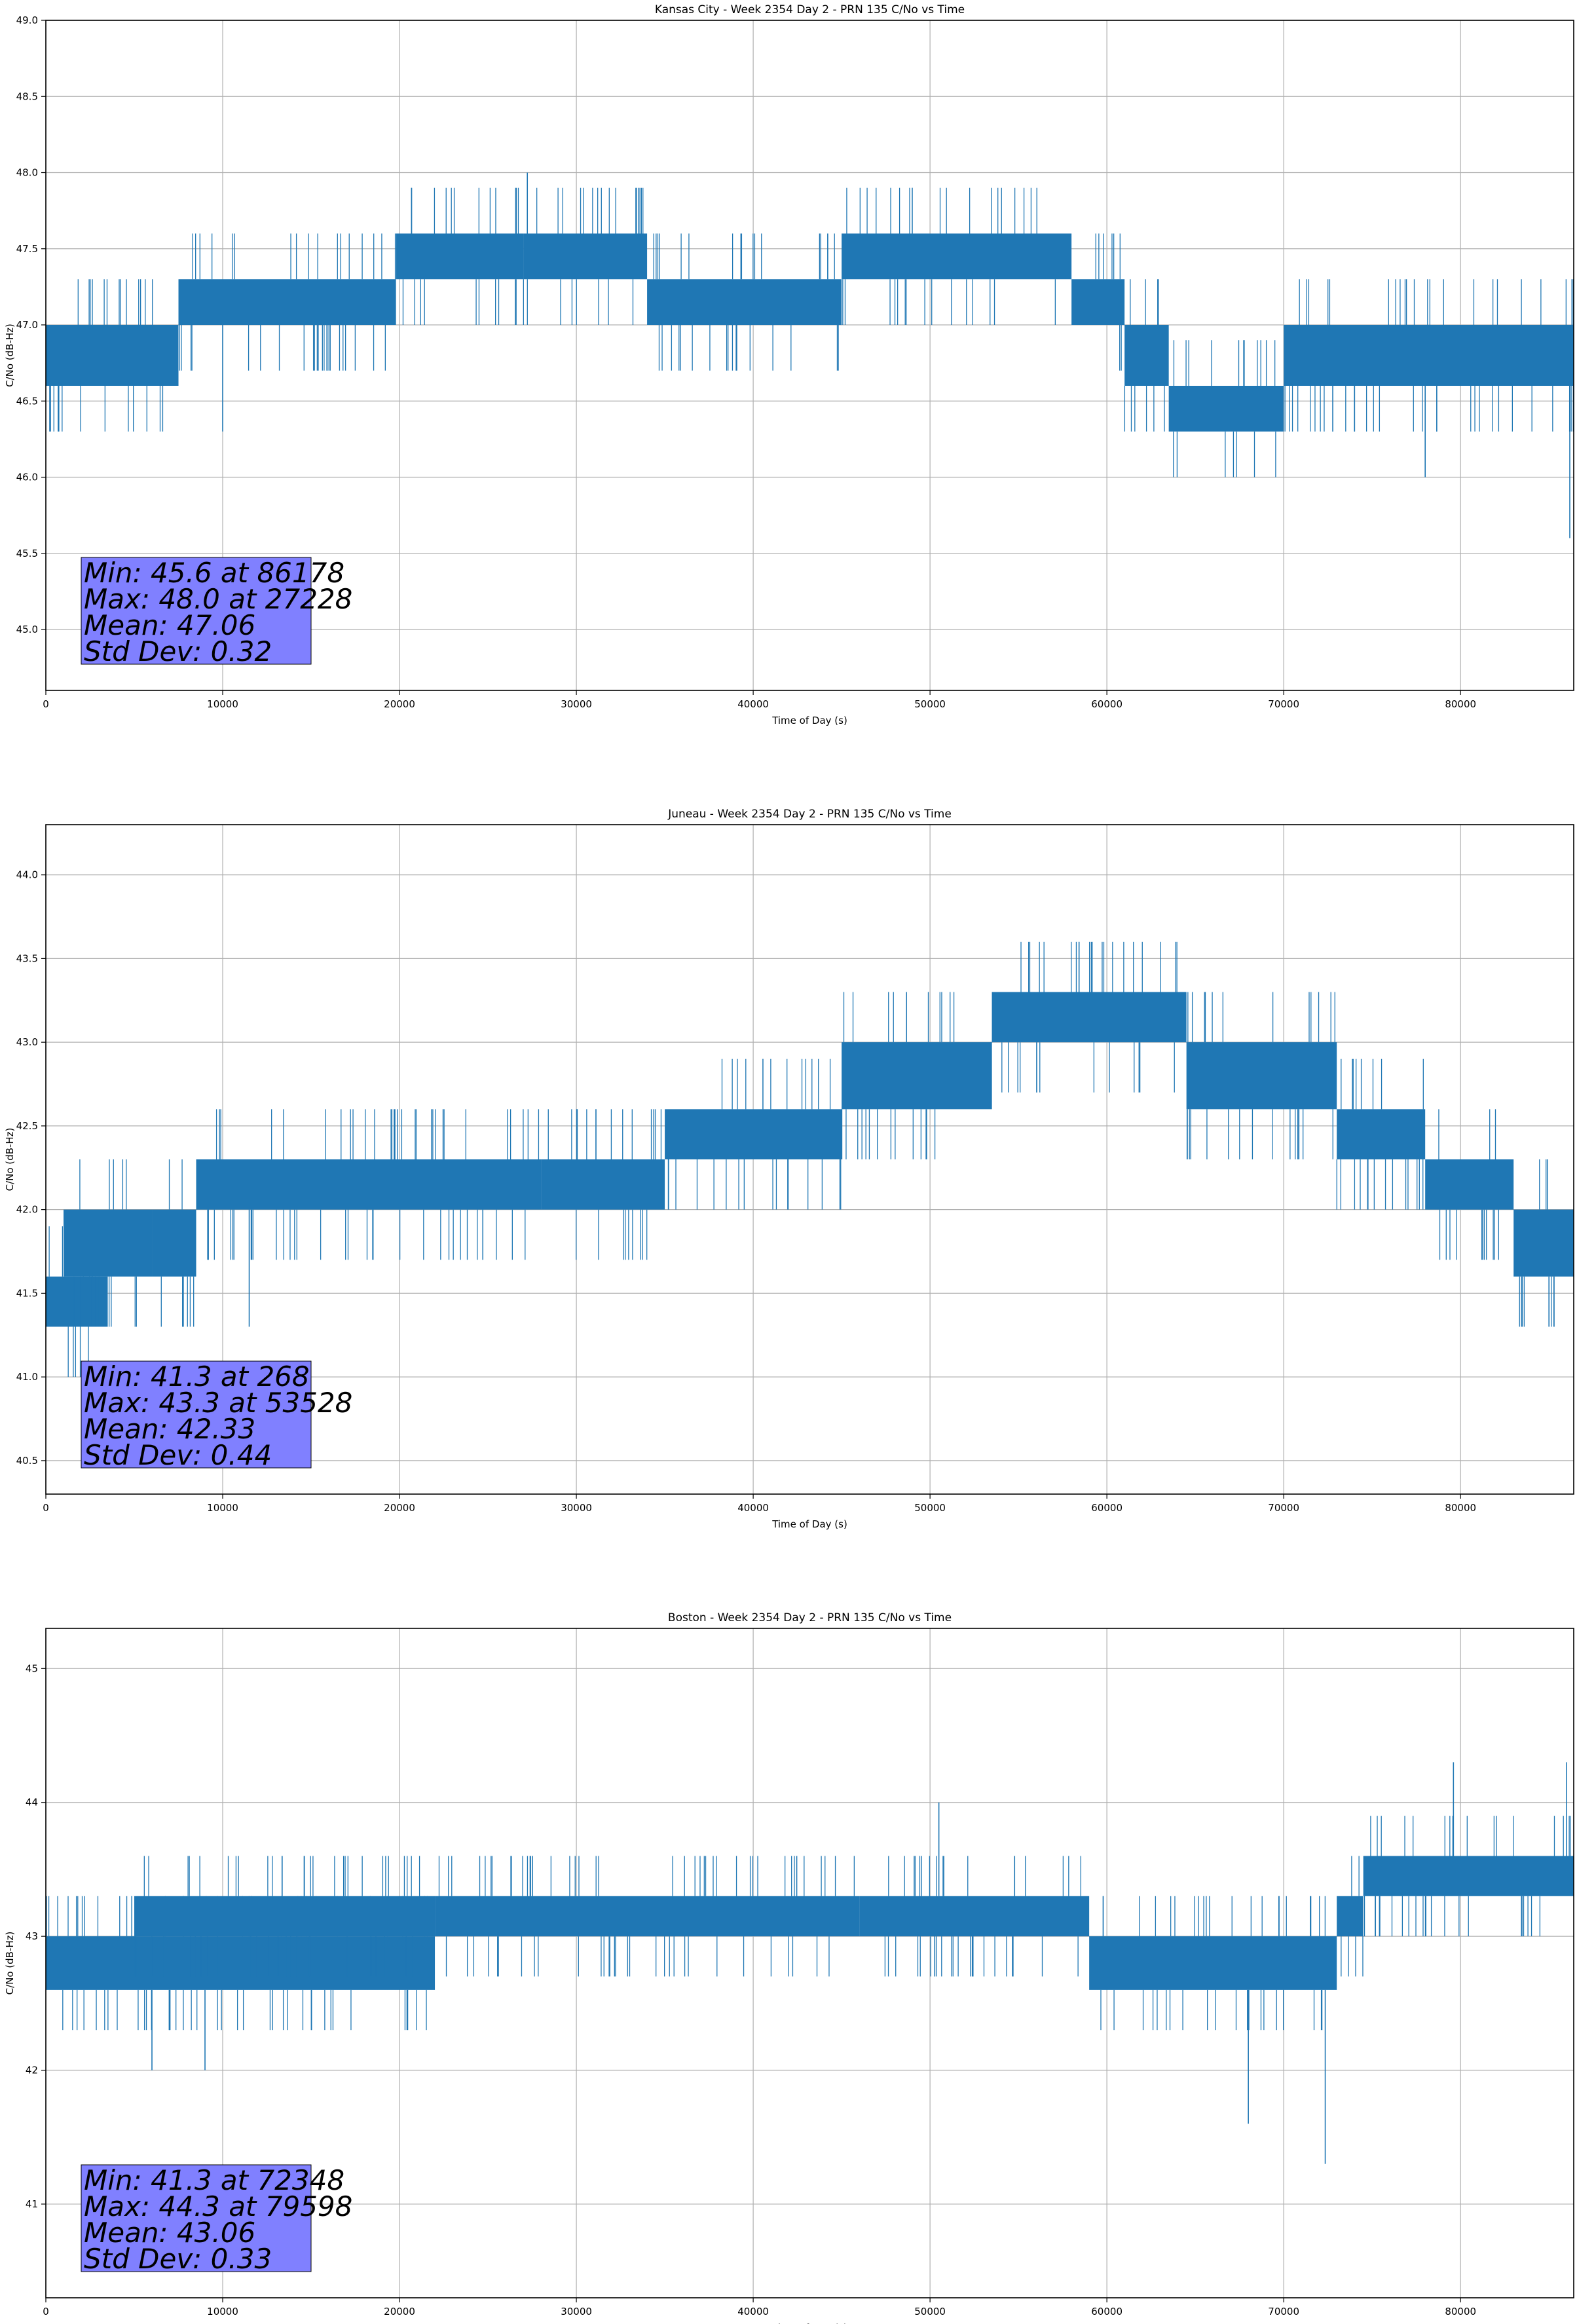 The height and width of the screenshot is (2324, 1577). I want to click on y-tick-label: 43.5, so click(27, 958).